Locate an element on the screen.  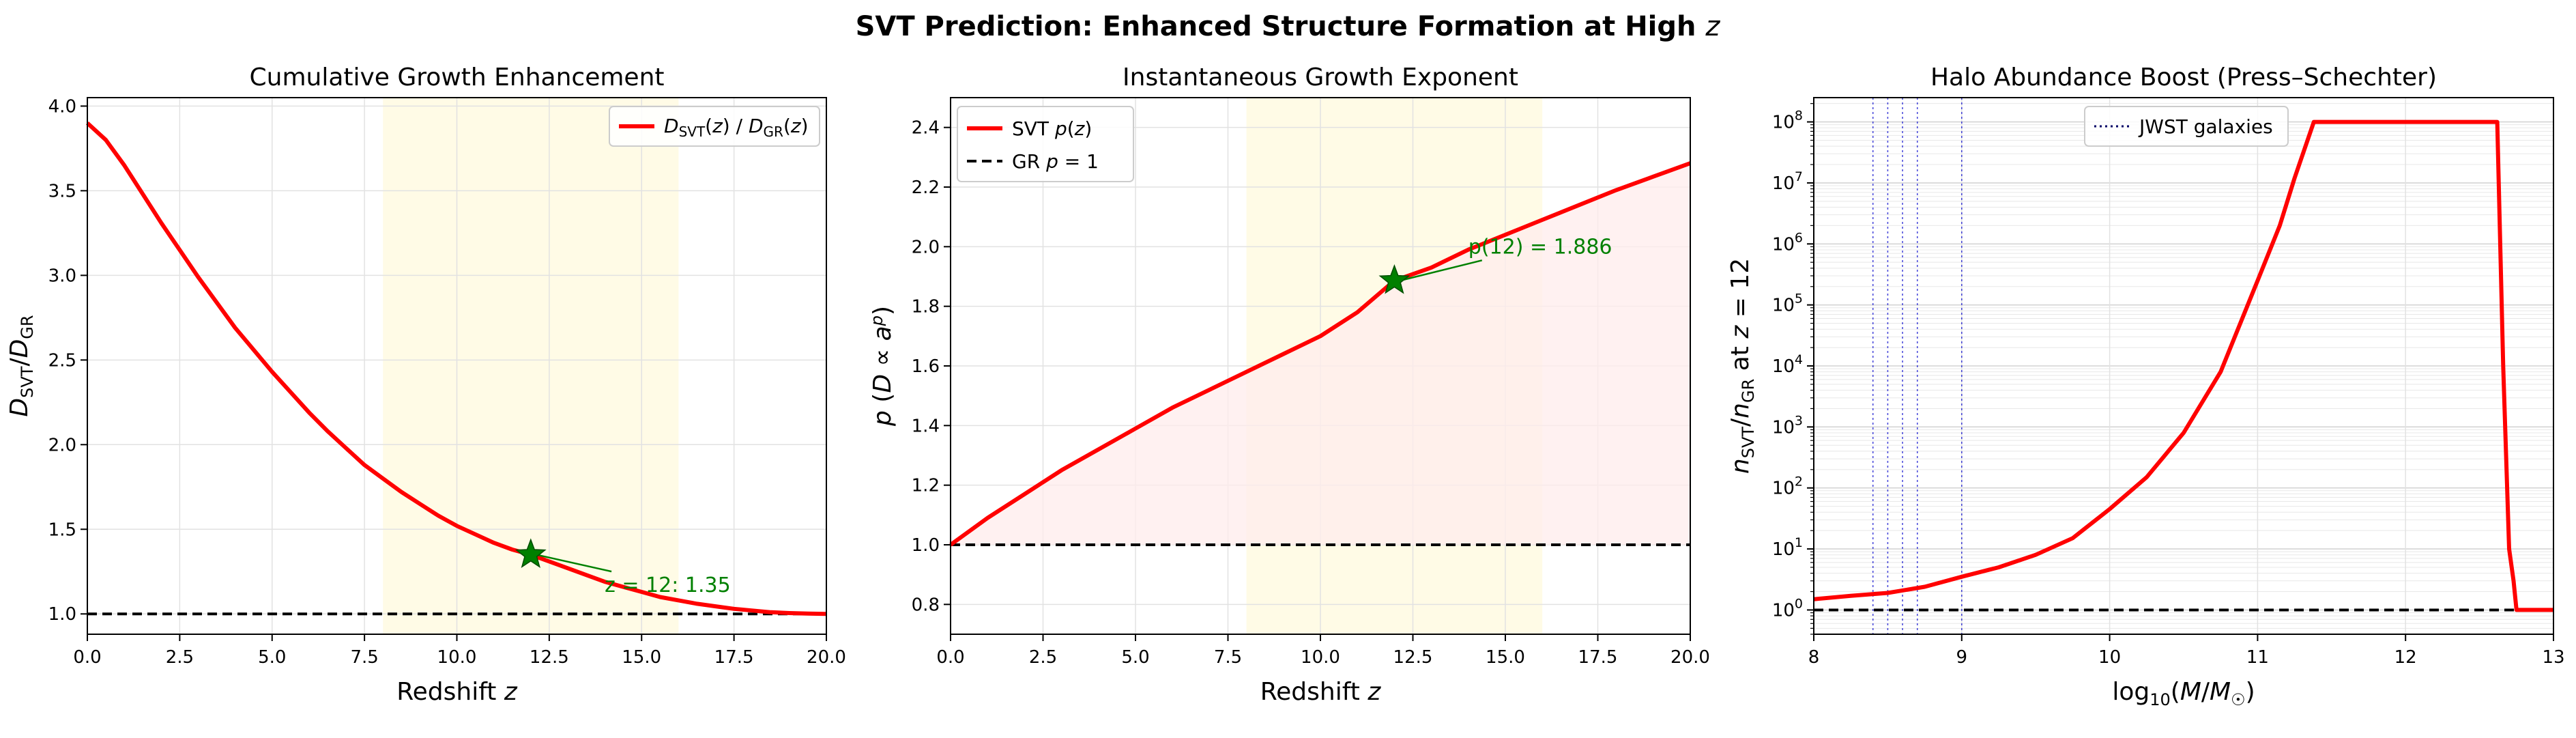
y-tick-label: 10⁷ is located at coordinates (1787, 181).